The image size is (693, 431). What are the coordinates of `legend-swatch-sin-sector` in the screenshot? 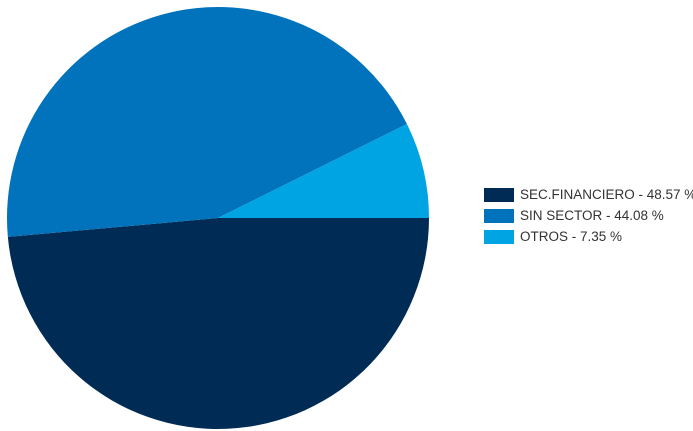 It's located at (499, 215).